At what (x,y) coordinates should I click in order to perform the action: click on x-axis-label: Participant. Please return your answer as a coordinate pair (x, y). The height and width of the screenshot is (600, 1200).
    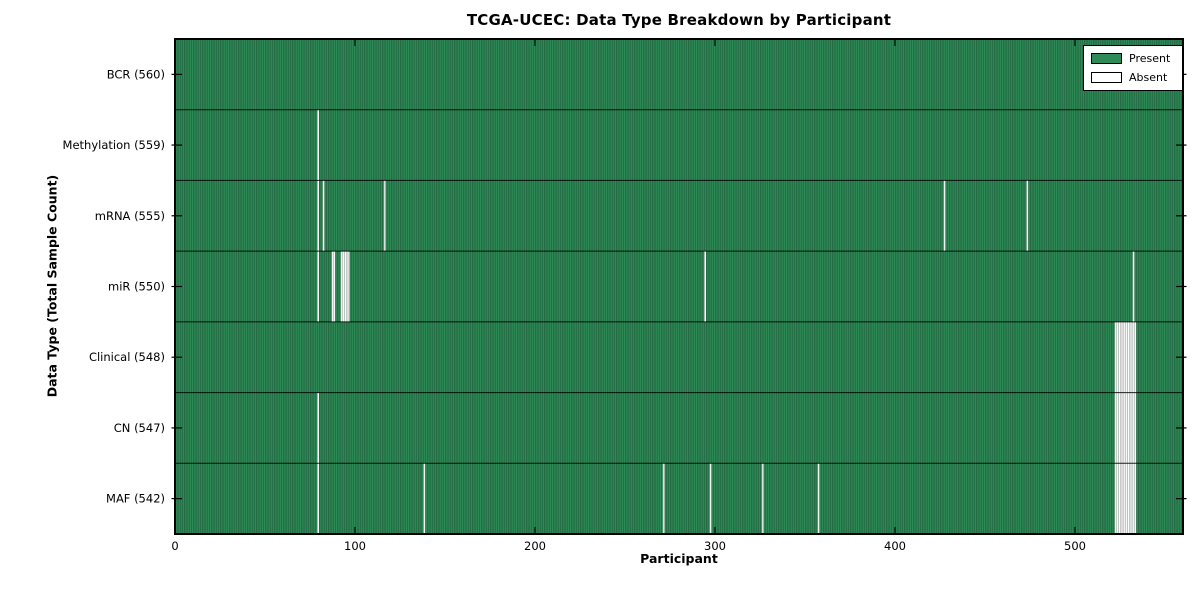
    Looking at the image, I should click on (679, 558).